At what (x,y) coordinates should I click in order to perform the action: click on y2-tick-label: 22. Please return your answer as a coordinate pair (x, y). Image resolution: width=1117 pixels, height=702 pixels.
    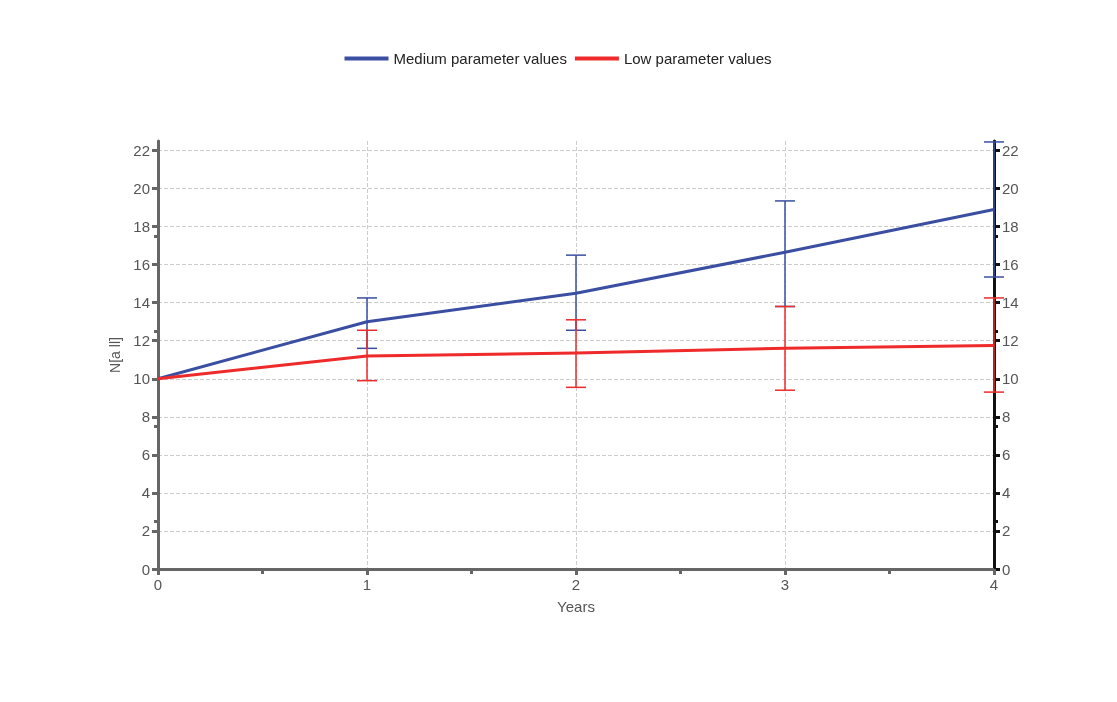
    Looking at the image, I should click on (1010, 151).